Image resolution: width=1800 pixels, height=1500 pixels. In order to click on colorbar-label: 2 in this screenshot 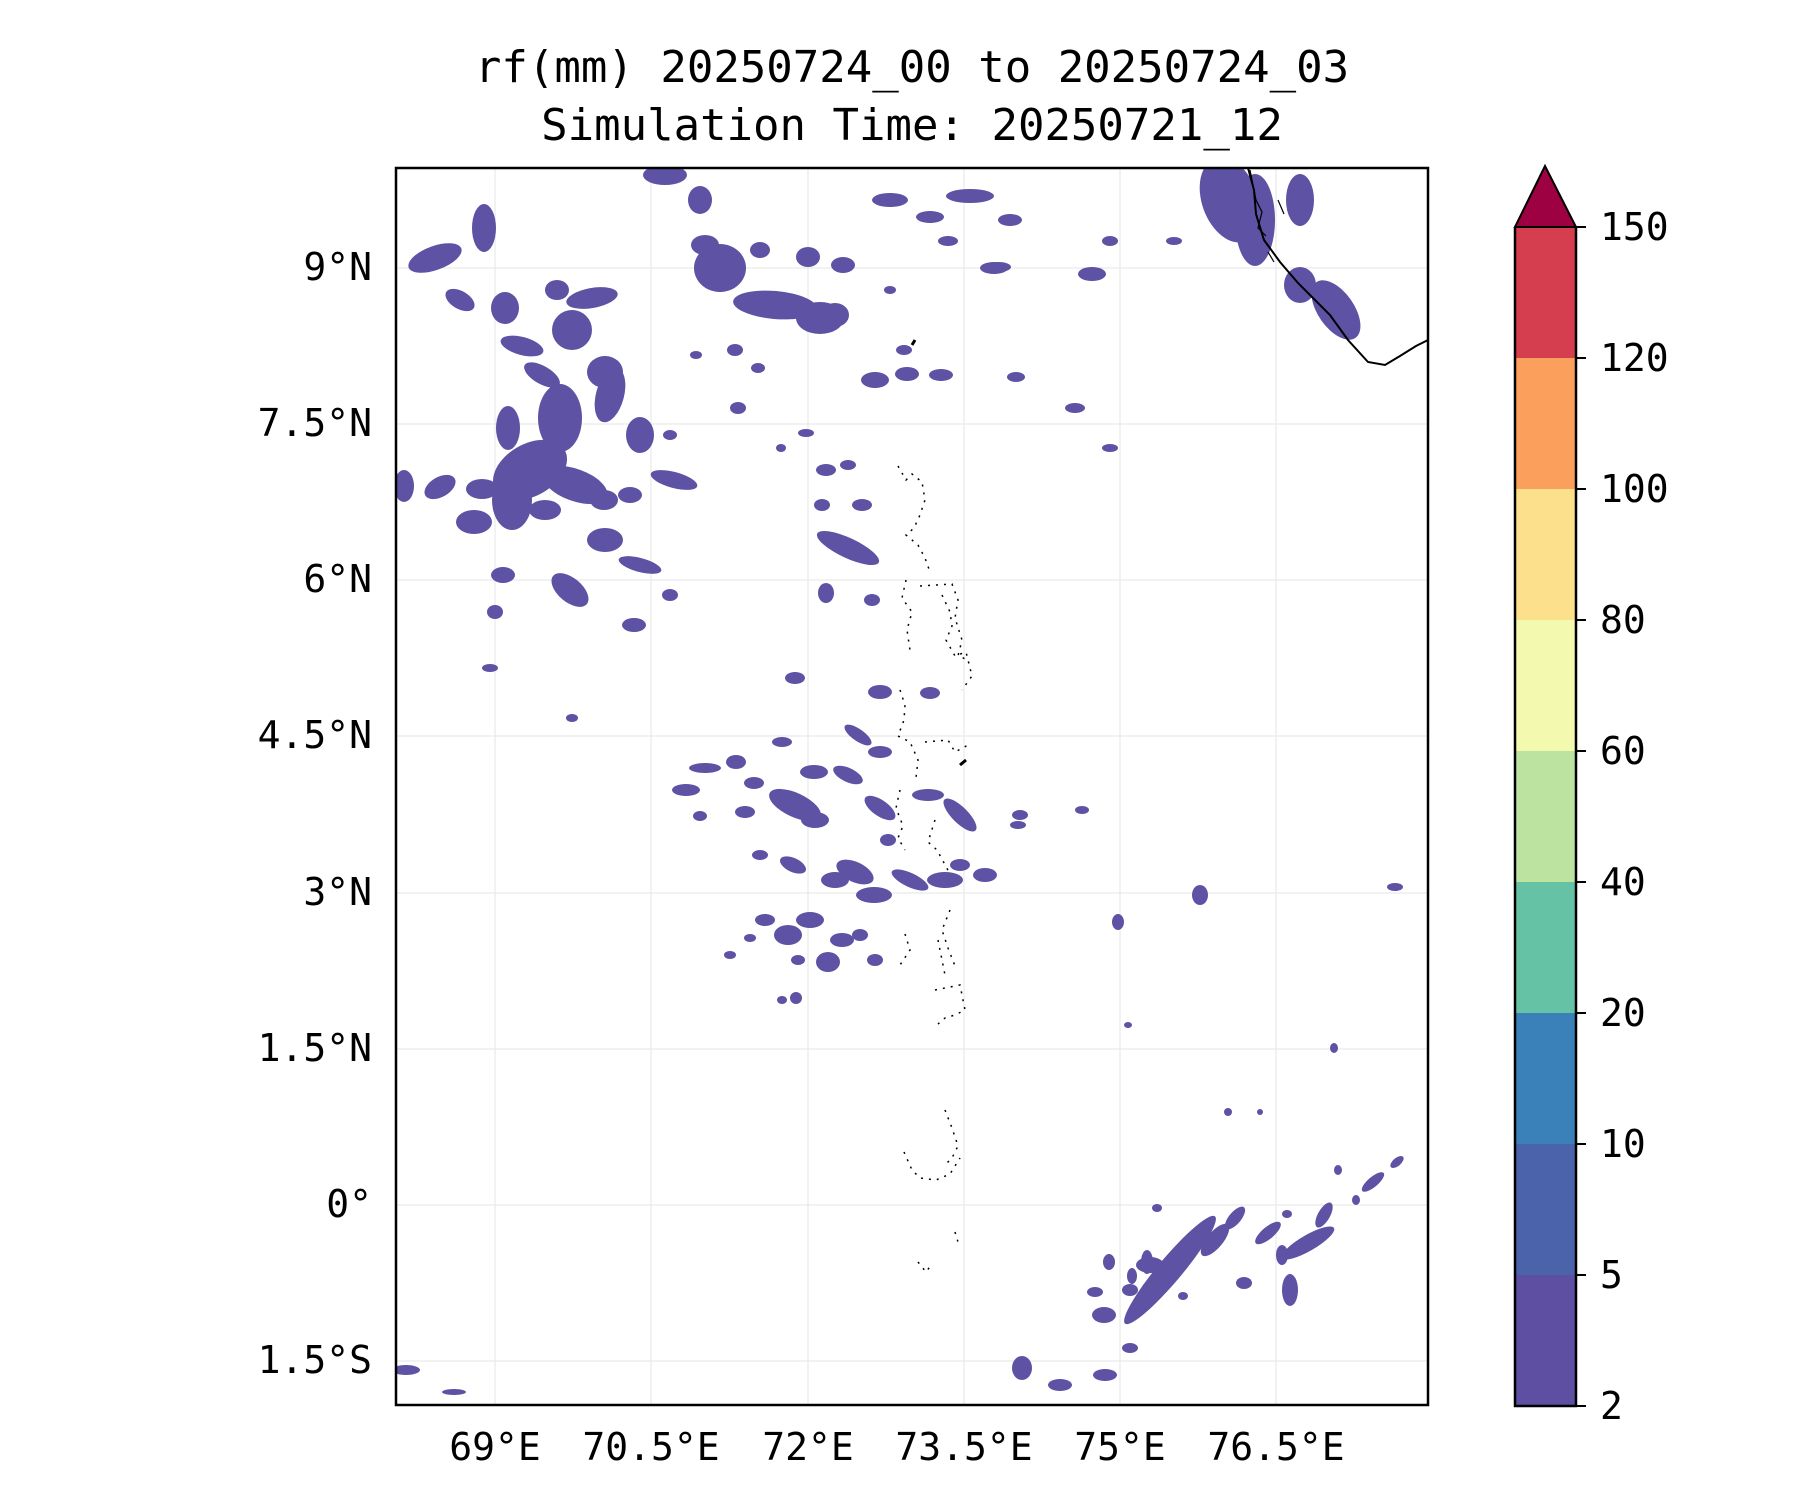, I will do `click(1611, 1406)`.